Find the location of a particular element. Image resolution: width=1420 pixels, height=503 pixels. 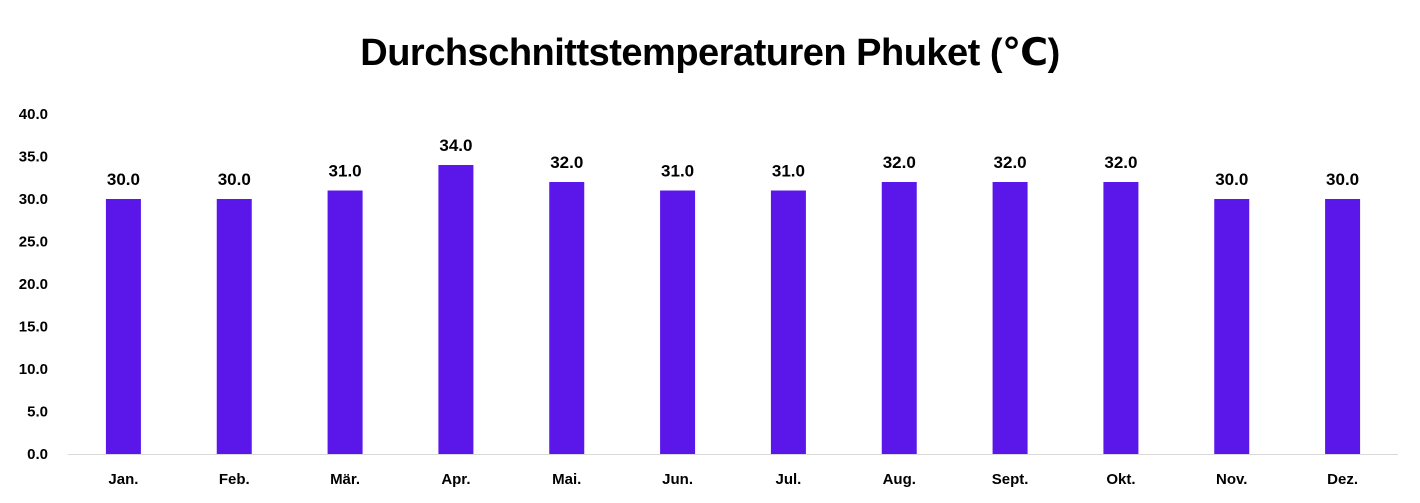

data-label: 34.0 is located at coordinates (455, 145).